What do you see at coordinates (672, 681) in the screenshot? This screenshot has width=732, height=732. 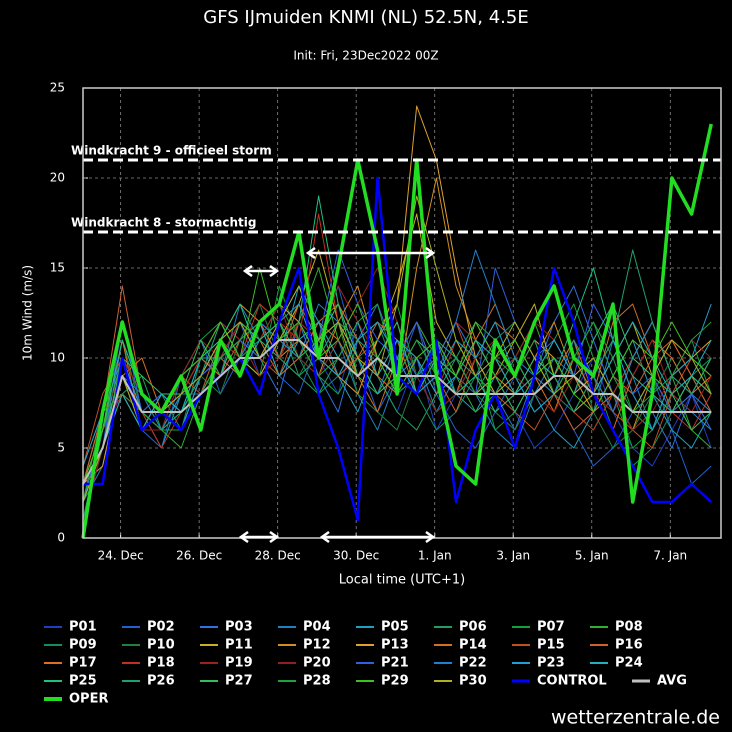 I see `legend-label: AVG` at bounding box center [672, 681].